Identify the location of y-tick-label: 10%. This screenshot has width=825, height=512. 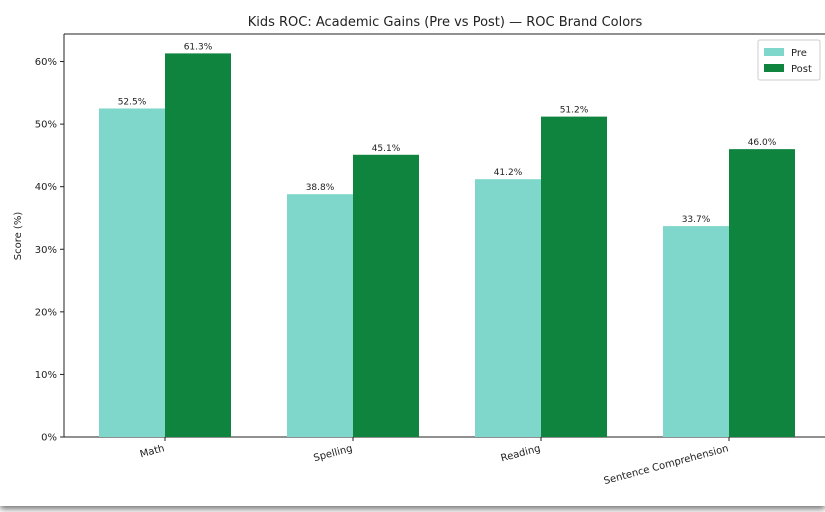
(46, 375).